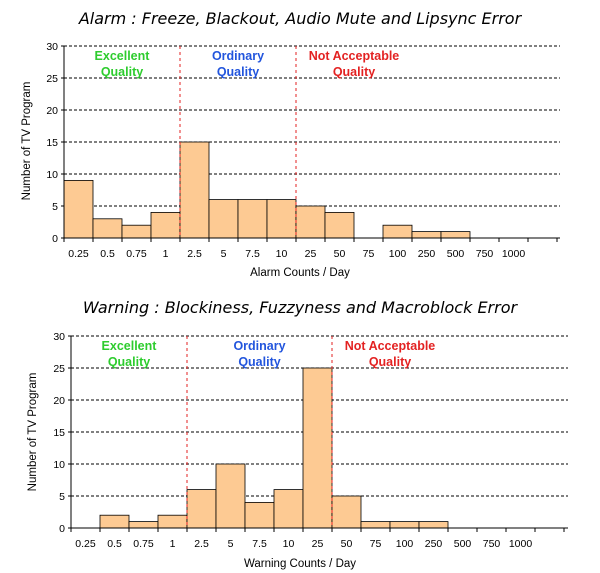 Image resolution: width=600 pixels, height=573 pixels. Describe the element at coordinates (252, 254) in the screenshot. I see `alarm-x-tick-label: 7.5` at that location.